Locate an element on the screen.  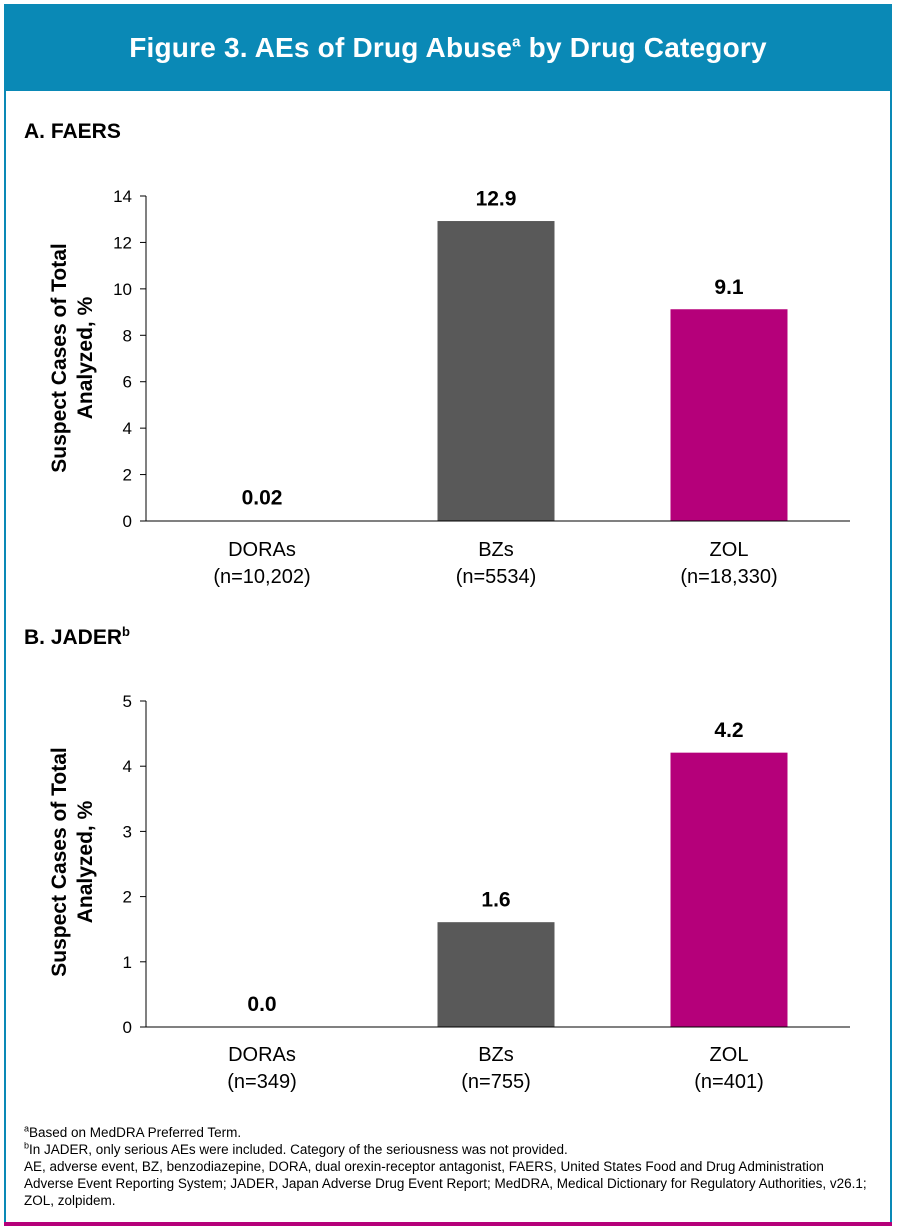
jader-data-label-doras: 0.0 is located at coordinates (261, 1004).